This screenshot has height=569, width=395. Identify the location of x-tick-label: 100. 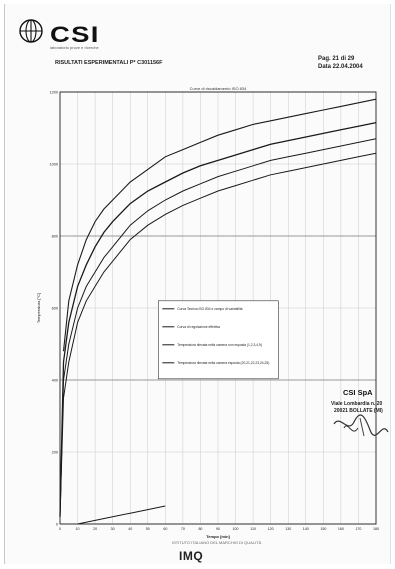
(236, 529).